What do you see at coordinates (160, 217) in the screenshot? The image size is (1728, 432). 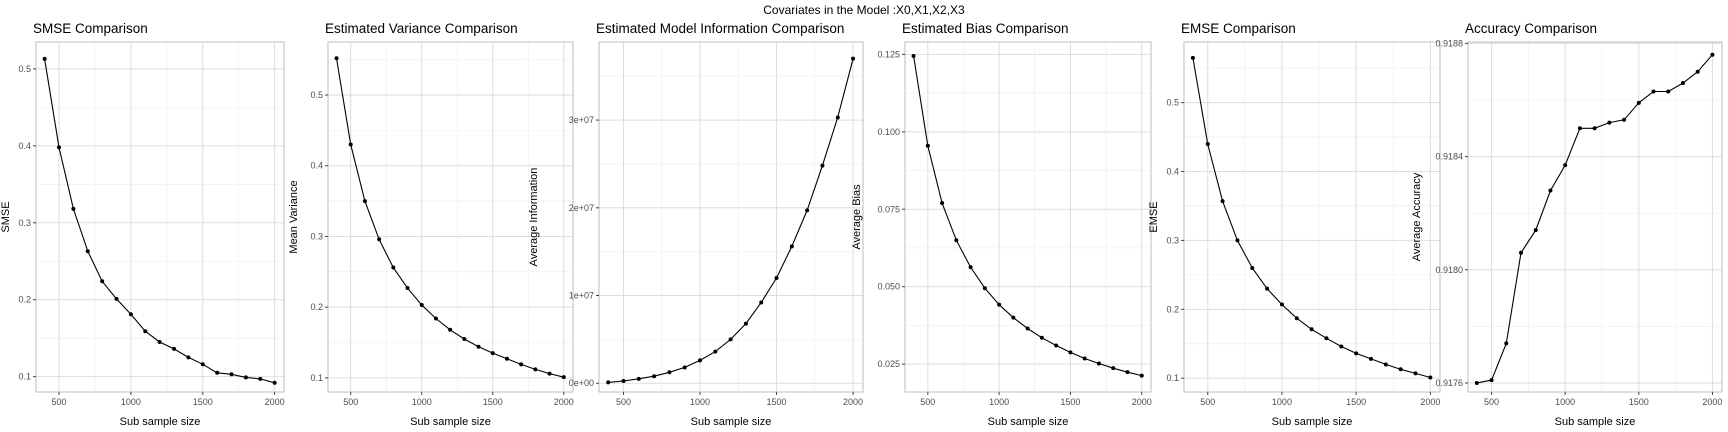 I see `plot-border` at bounding box center [160, 217].